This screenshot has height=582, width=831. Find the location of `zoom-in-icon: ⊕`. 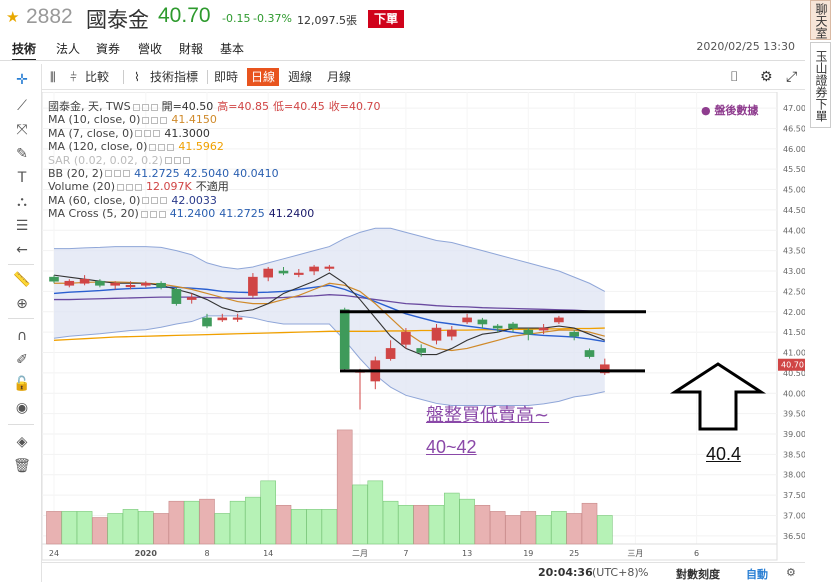

zoom-in-icon: ⊕ is located at coordinates (22, 304).